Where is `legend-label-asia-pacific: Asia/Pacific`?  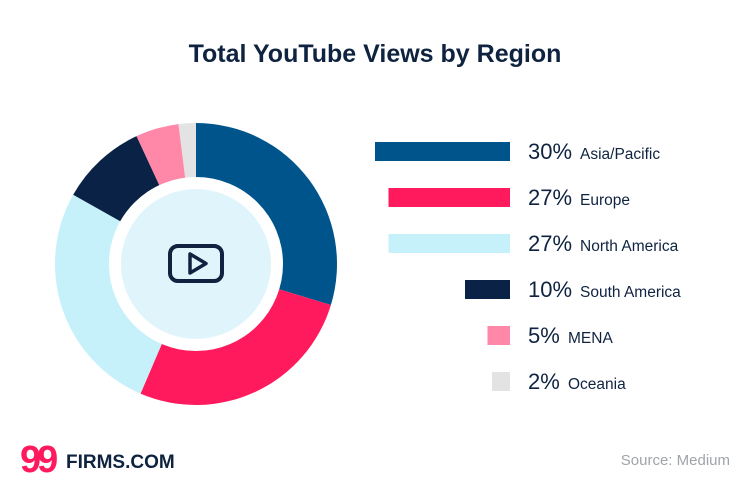
legend-label-asia-pacific: Asia/Pacific is located at coordinates (620, 154).